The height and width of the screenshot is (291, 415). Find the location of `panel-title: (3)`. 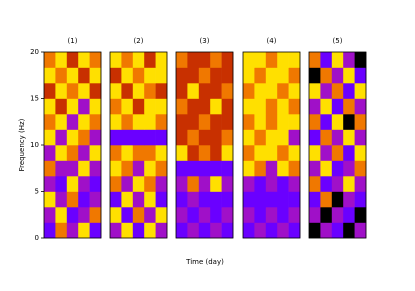

panel-title: (3) is located at coordinates (205, 41).